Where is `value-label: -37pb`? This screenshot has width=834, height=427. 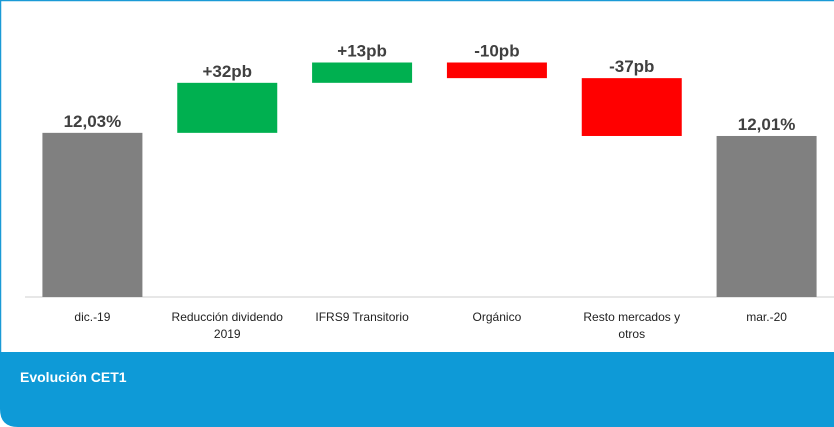
value-label: -37pb is located at coordinates (631, 66).